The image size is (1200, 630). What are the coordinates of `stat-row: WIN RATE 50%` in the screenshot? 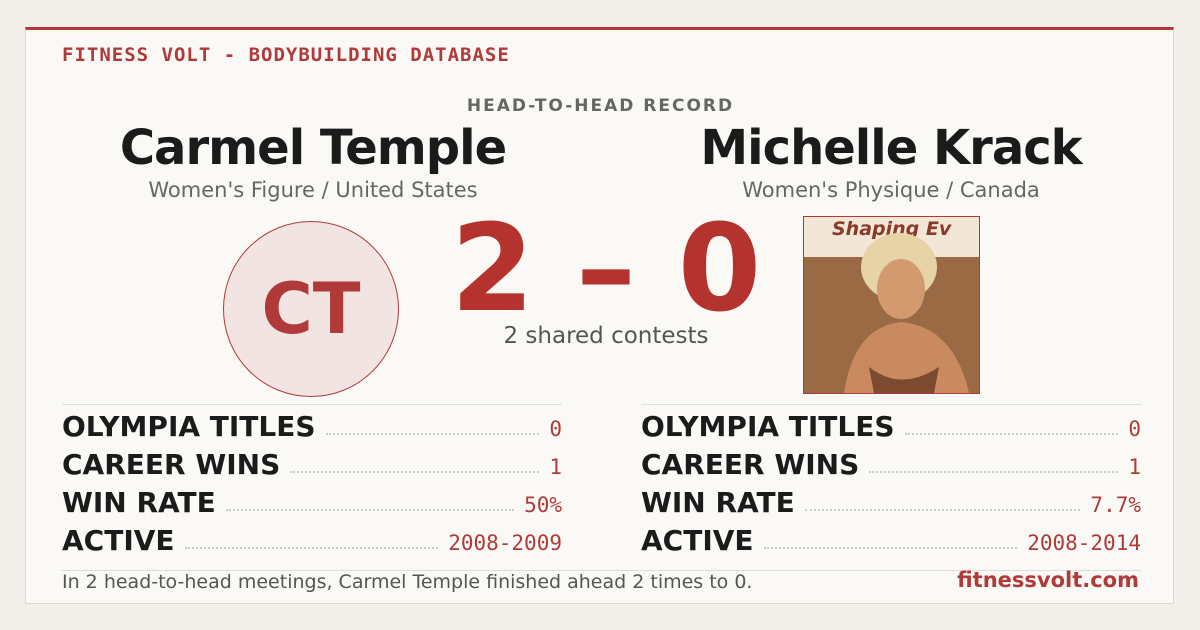 It's located at (312, 500).